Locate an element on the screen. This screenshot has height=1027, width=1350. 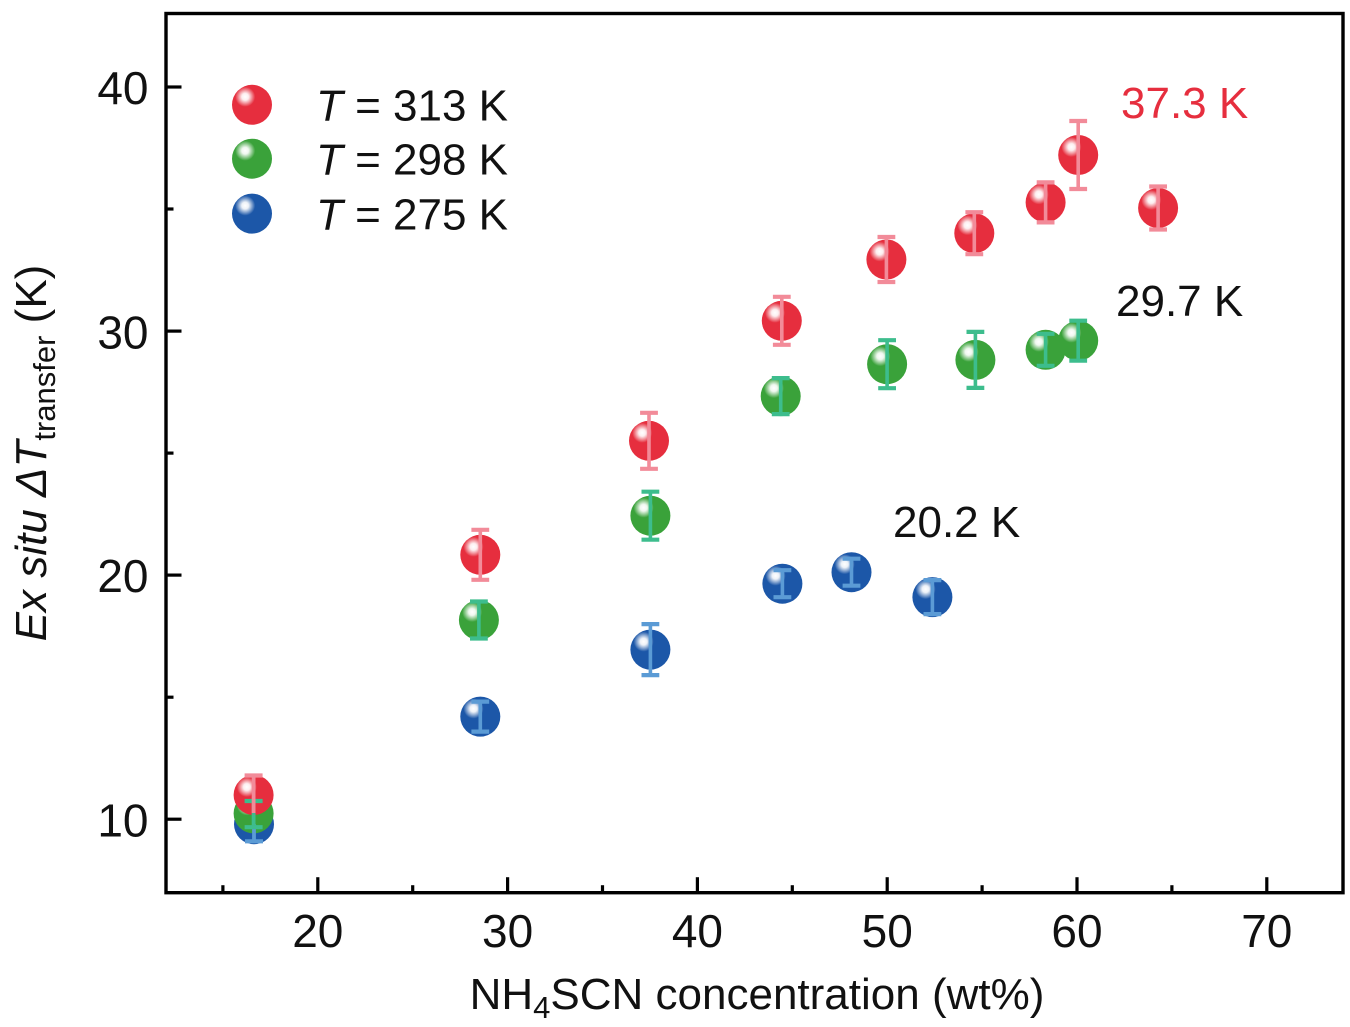
svg-text: T = 313 K is located at coordinates (412, 106).